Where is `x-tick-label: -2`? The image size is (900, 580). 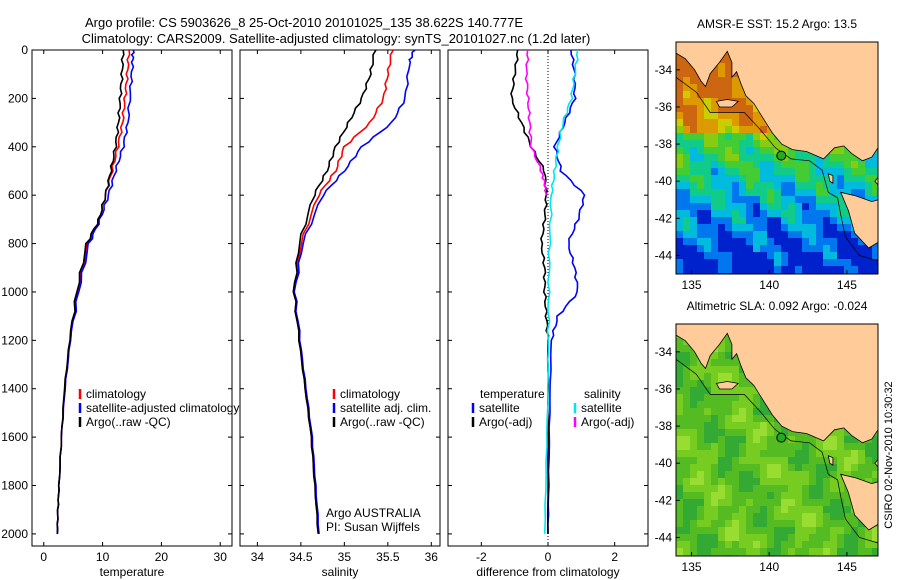 x-tick-label: -2 is located at coordinates (481, 557).